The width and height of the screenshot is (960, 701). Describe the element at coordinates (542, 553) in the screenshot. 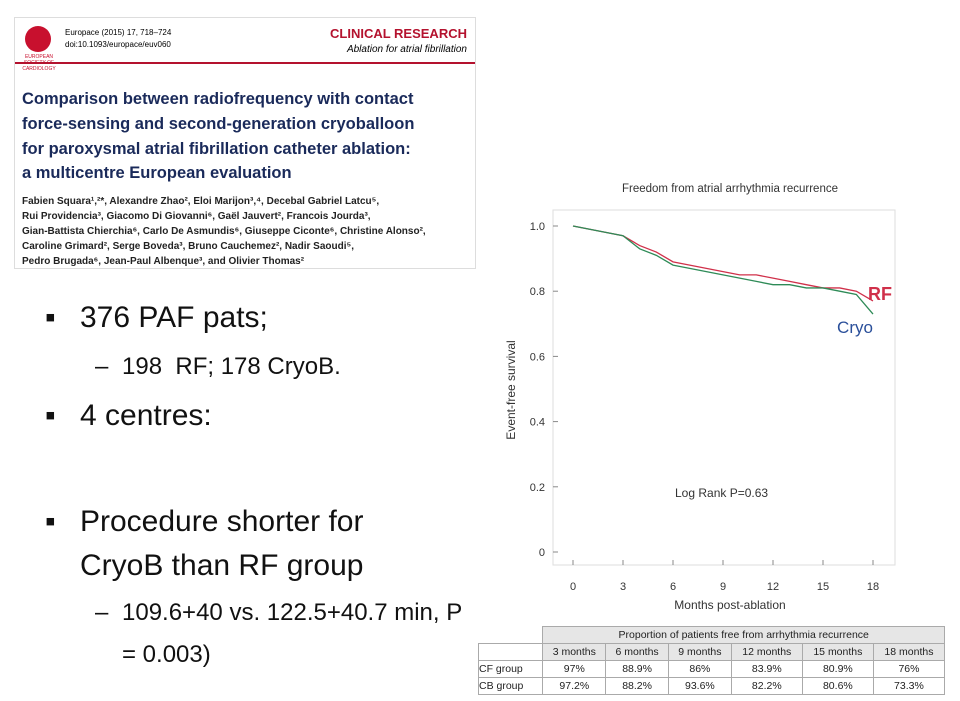

I see `y-tick-label: 0` at that location.